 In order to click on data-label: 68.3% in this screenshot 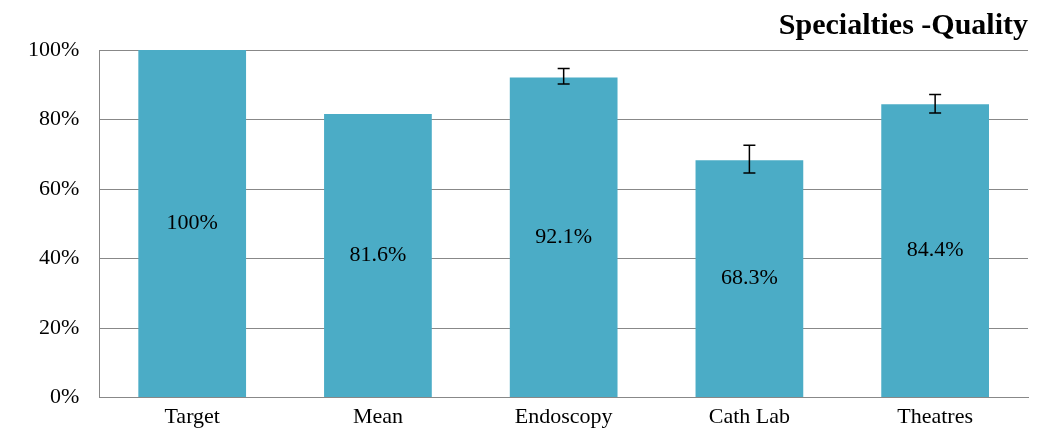, I will do `click(749, 277)`.